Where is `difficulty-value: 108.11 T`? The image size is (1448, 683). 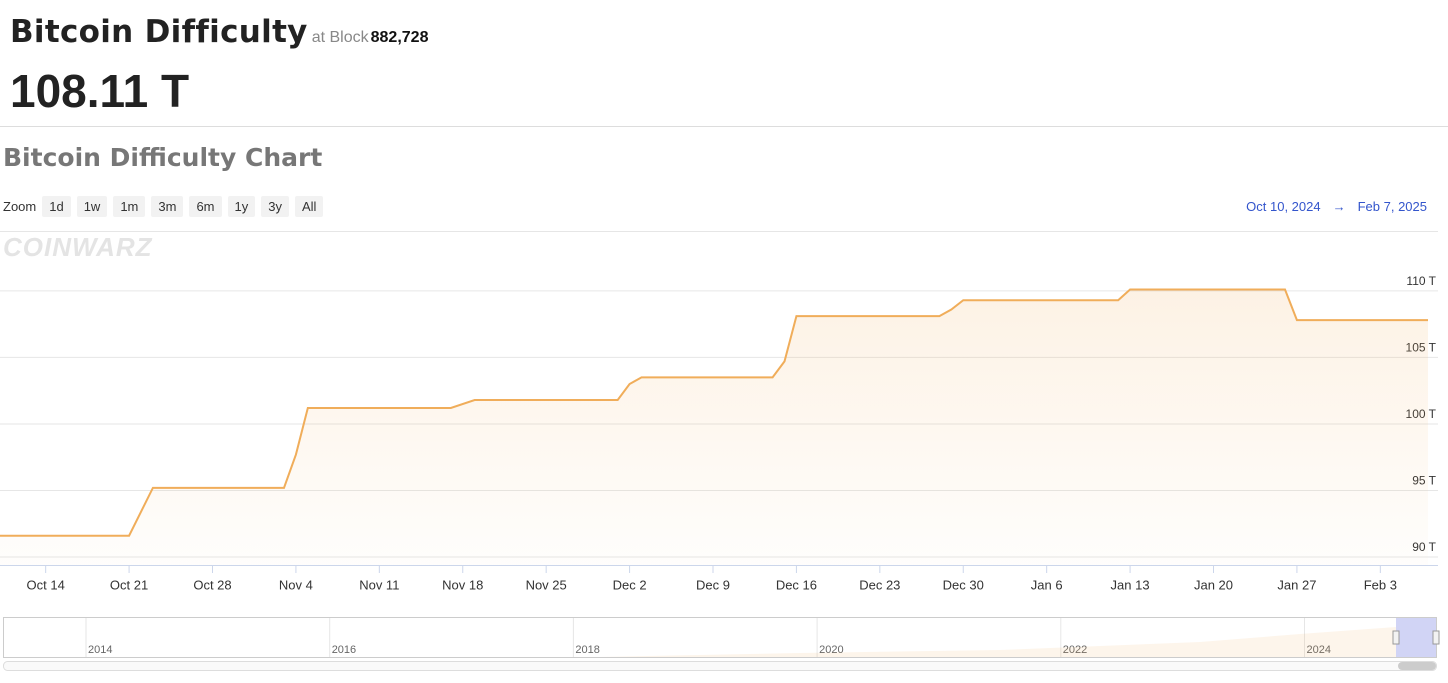 difficulty-value: 108.11 T is located at coordinates (100, 91).